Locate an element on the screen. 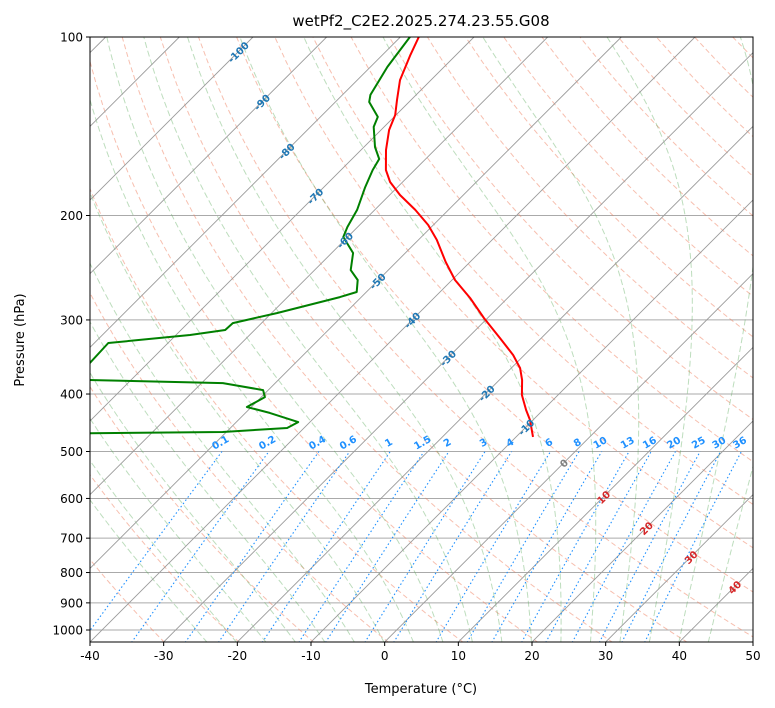 This screenshot has height=708, width=775. y-tick-label: 300 is located at coordinates (71, 320).